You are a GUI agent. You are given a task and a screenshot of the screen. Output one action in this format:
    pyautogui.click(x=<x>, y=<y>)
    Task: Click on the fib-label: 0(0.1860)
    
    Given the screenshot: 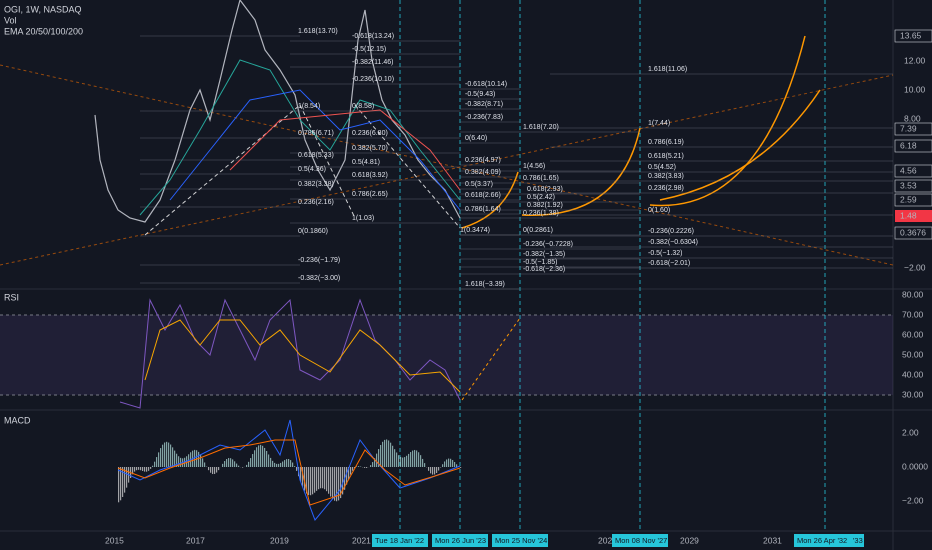 What is the action you would take?
    pyautogui.click(x=313, y=231)
    